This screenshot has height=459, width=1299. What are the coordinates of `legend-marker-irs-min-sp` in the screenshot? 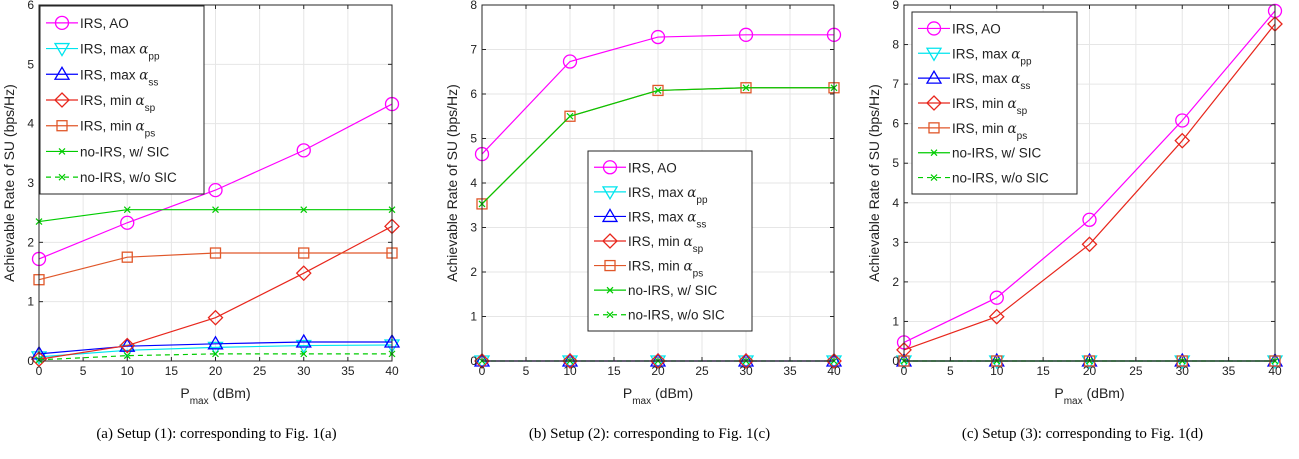 It's located at (62, 100).